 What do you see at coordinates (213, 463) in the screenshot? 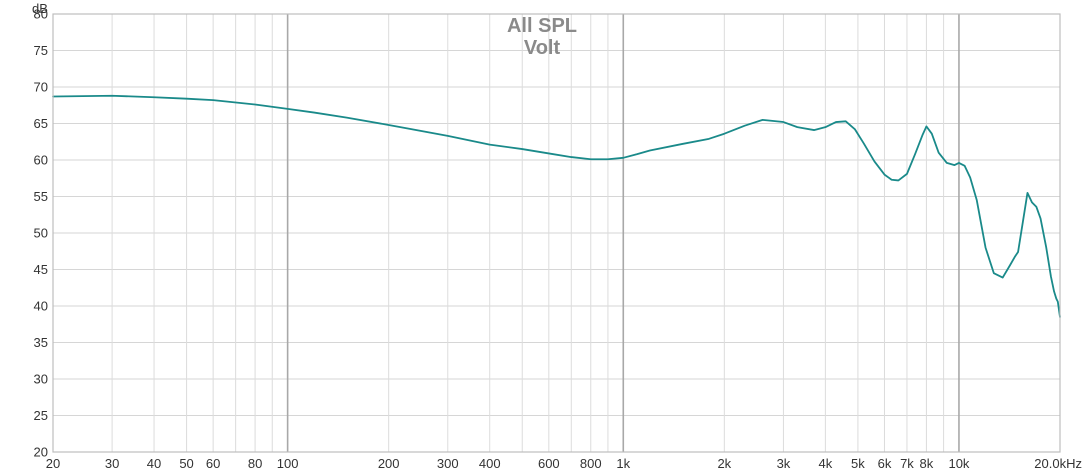
I see `x-tick-label-4: 60` at bounding box center [213, 463].